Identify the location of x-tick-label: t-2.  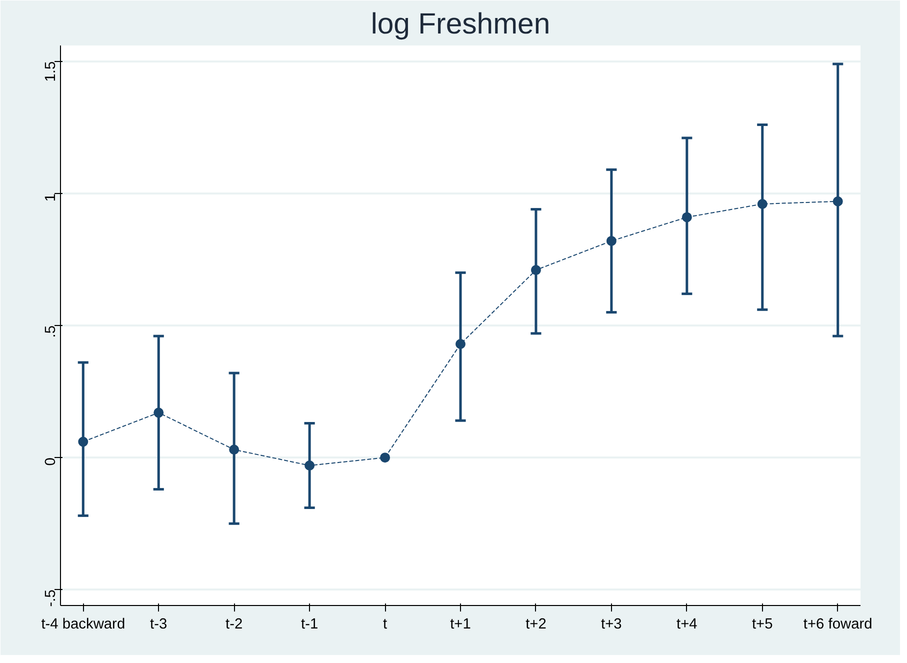
(234, 624).